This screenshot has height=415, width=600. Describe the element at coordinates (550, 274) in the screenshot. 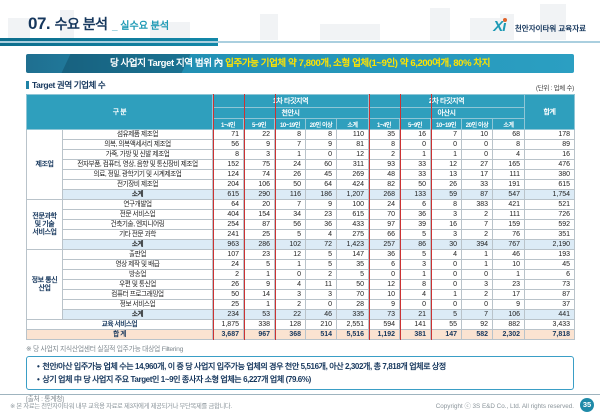

I see `value-cell: 6` at that location.